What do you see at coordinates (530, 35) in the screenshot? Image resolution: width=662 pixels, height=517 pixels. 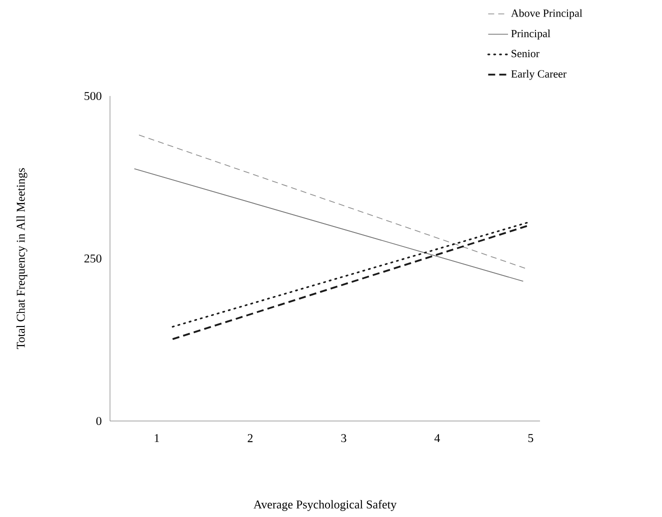 I see `legend-label: Principal` at bounding box center [530, 35].